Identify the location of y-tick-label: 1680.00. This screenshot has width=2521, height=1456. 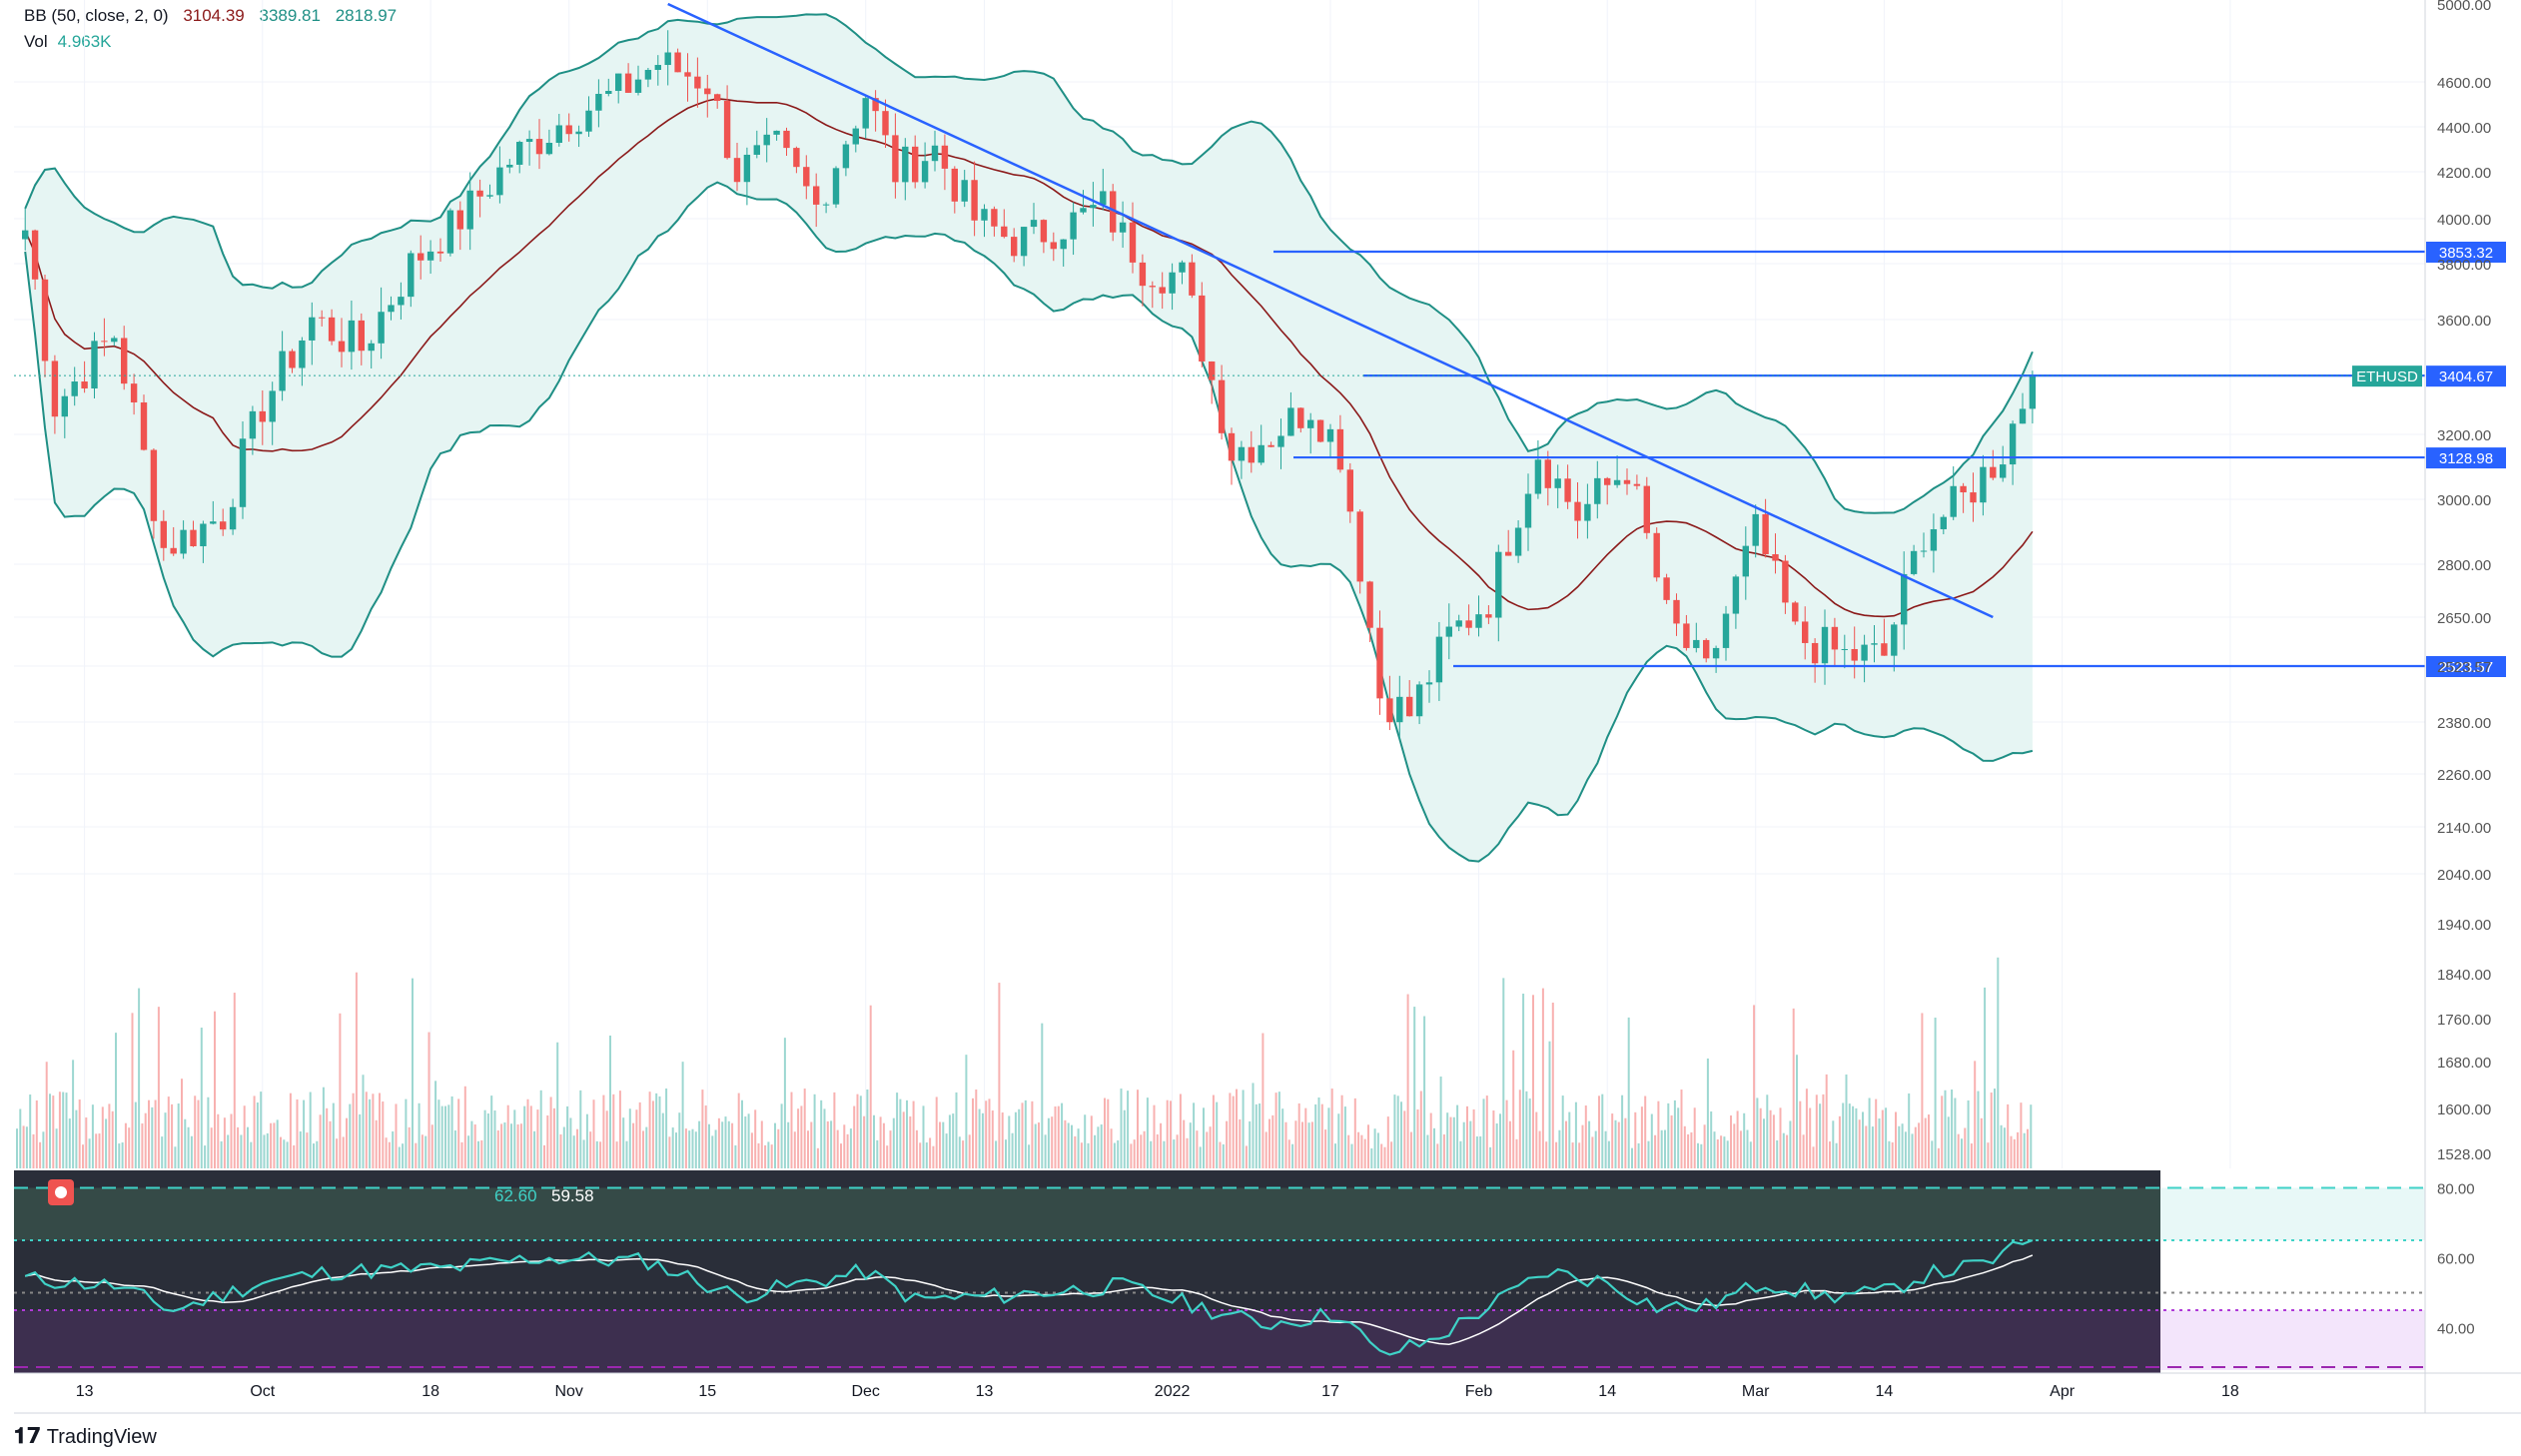
(2464, 1063).